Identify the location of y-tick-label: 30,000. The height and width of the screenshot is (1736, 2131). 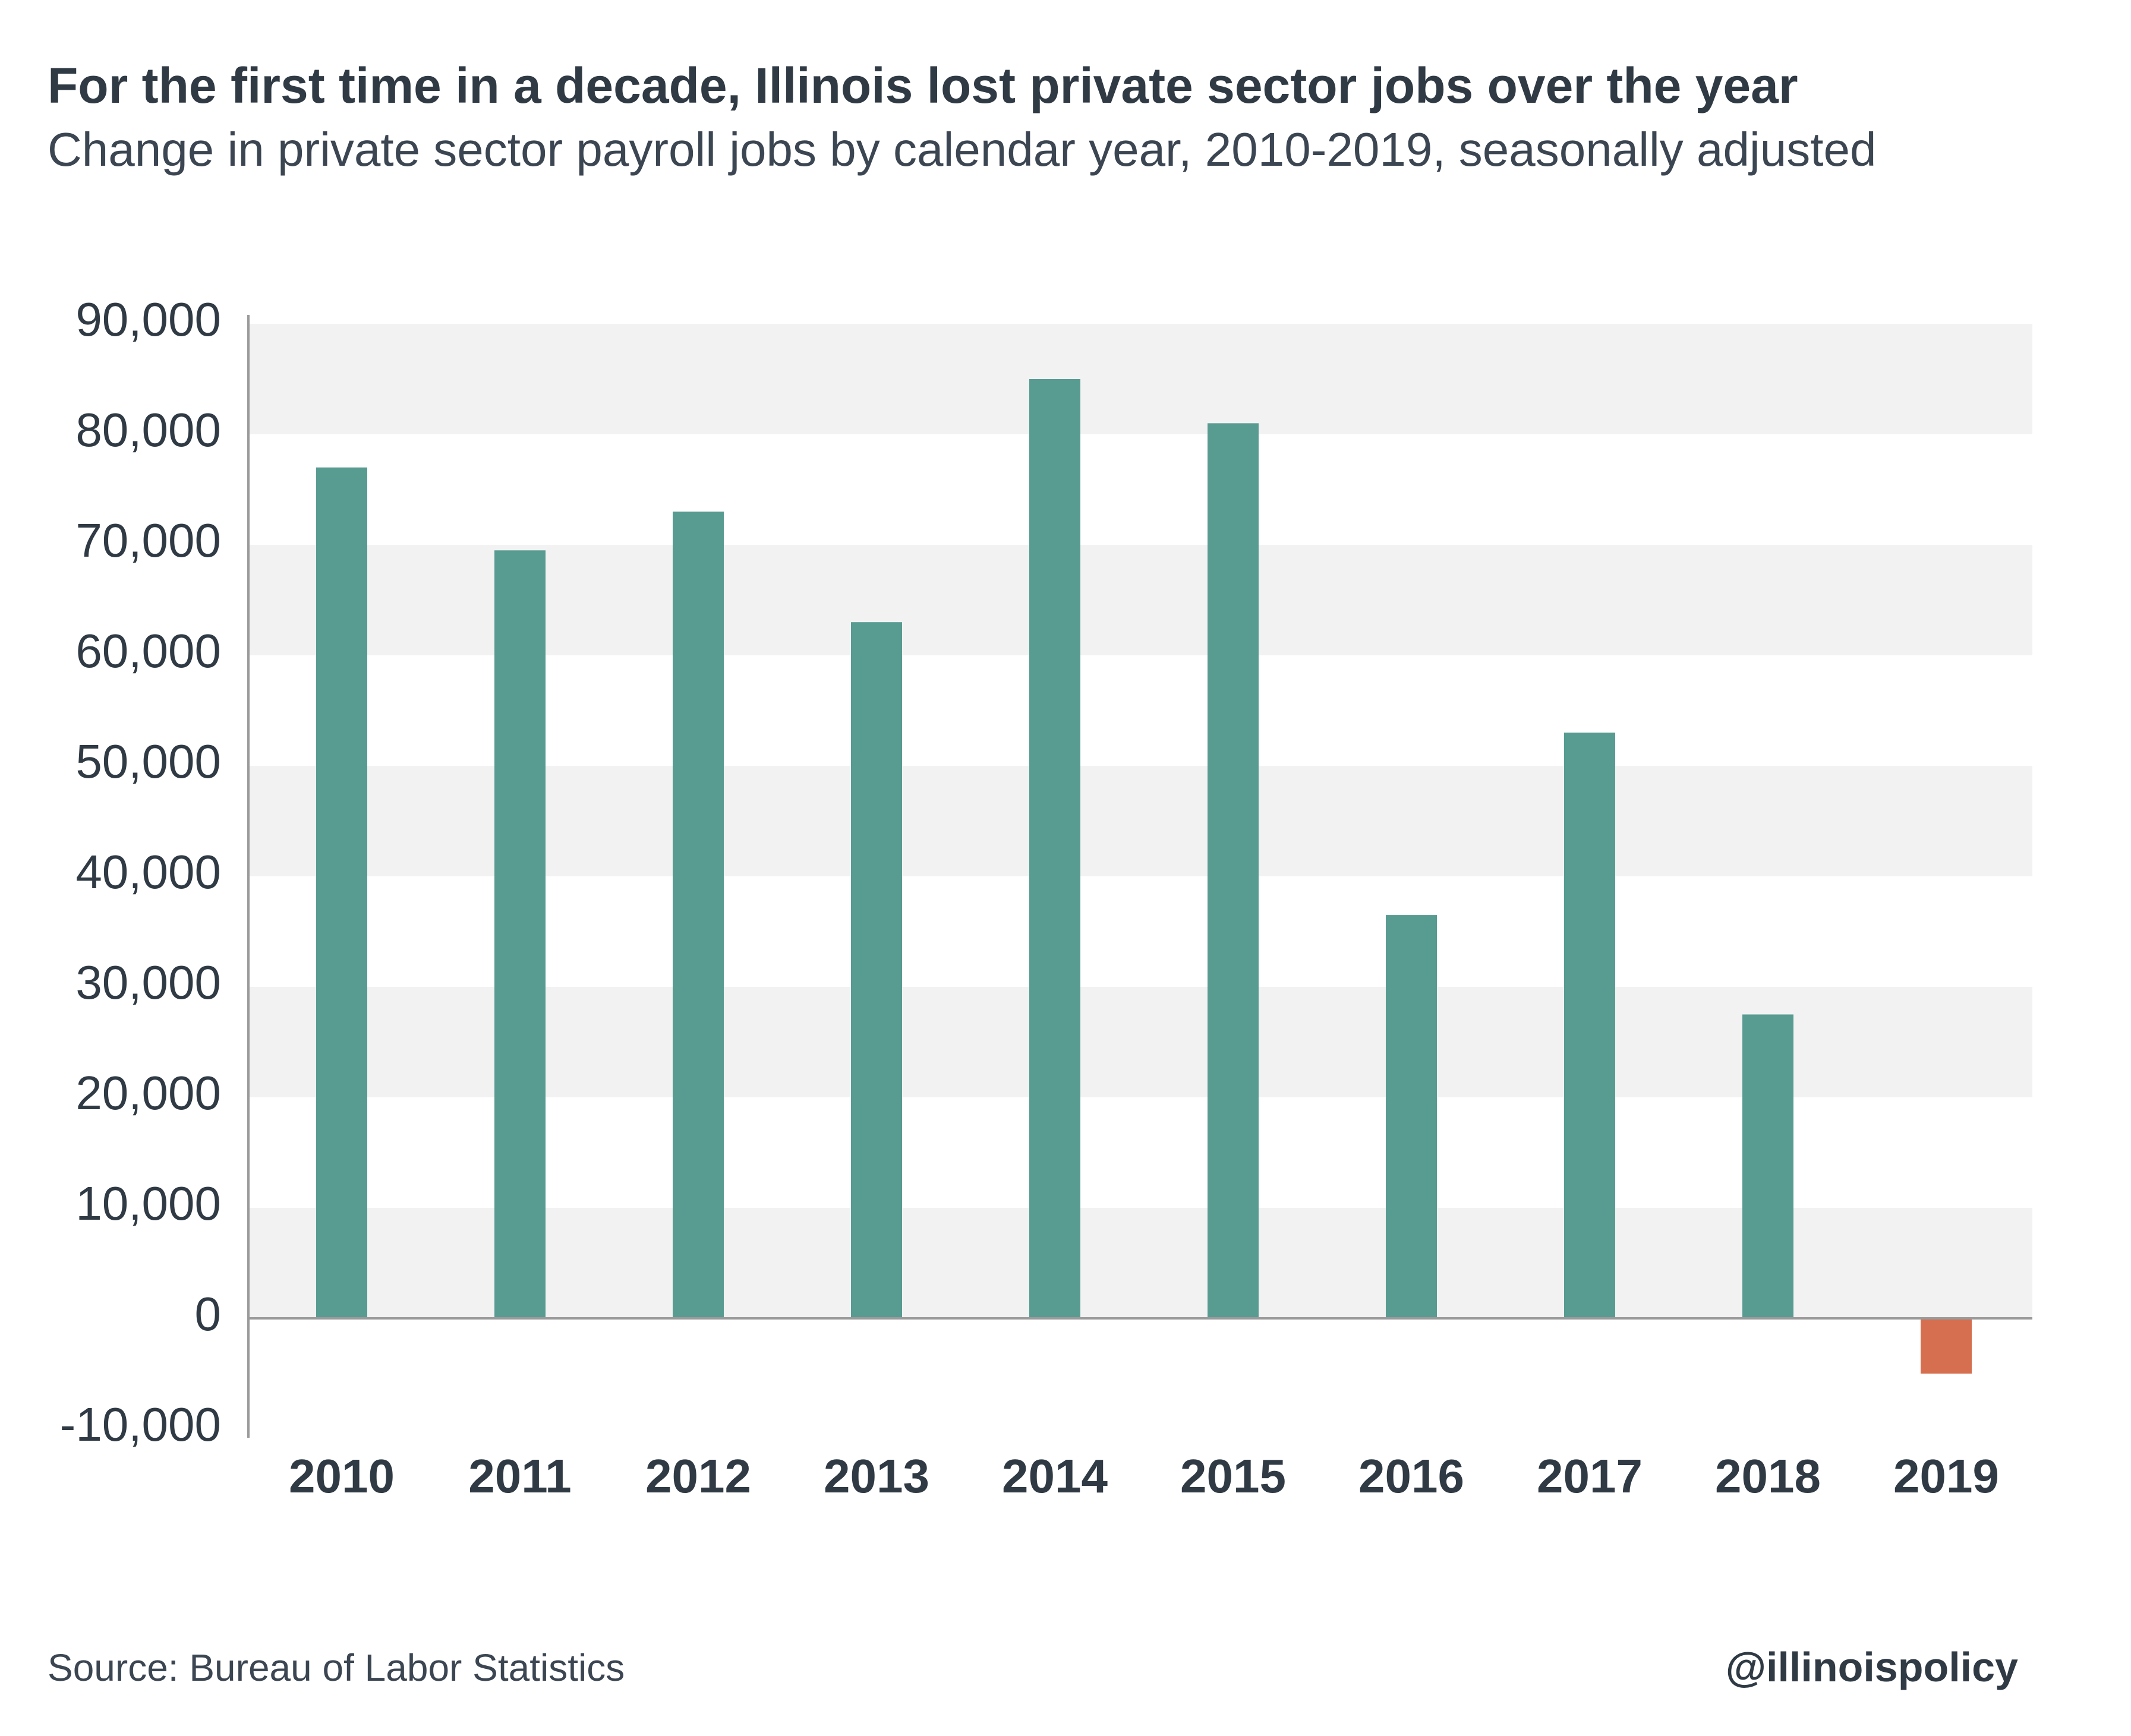
(148, 982).